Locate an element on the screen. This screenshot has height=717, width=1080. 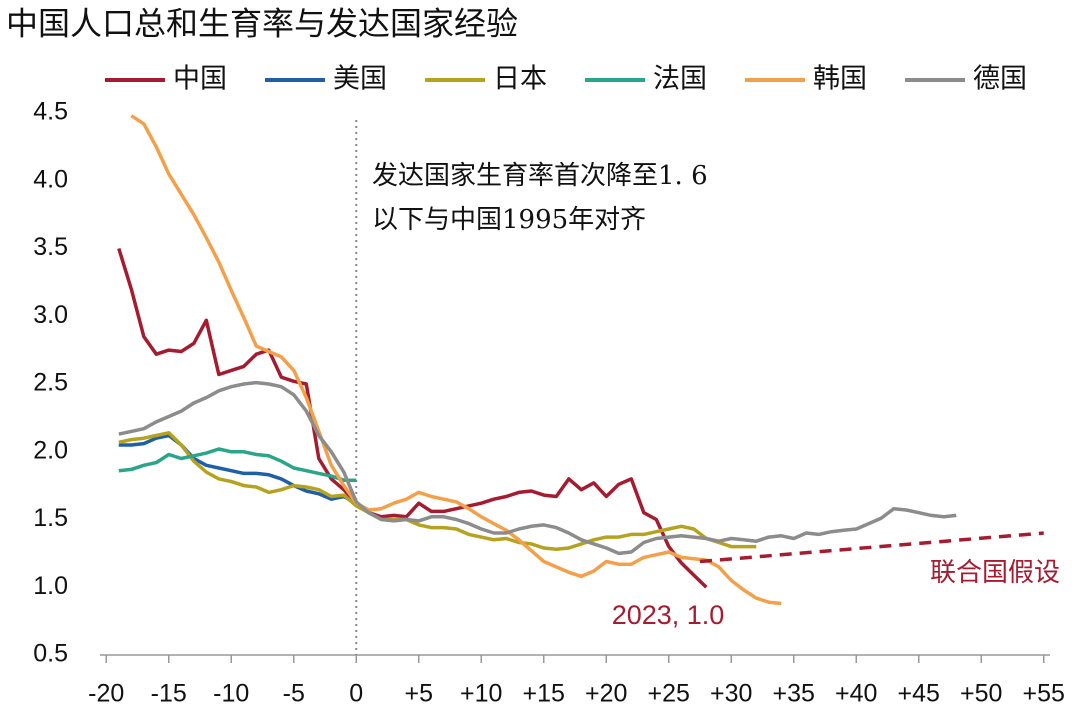
annotation: 发达国家生育率首次降至1. 6 is located at coordinates (540, 176).